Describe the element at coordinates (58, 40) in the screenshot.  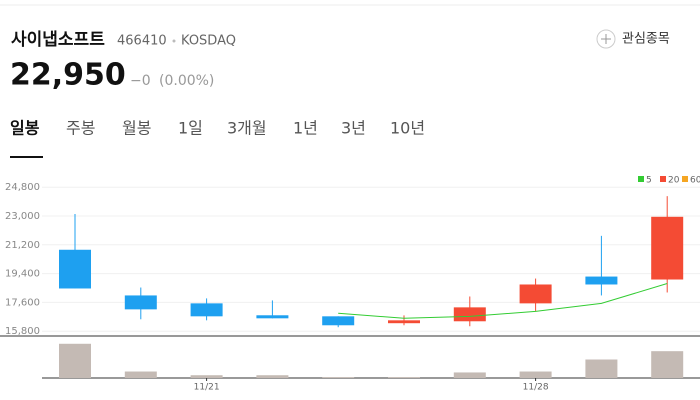
I see `stock-name: 사이냅소프트` at that location.